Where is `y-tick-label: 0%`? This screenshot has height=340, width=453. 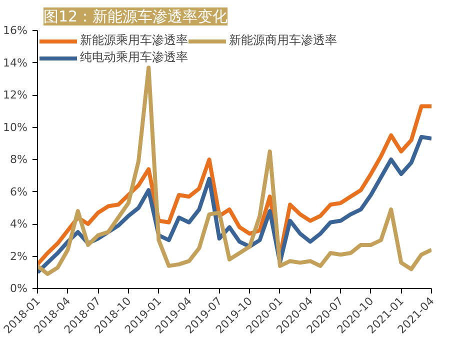 y-tick-label: 0% is located at coordinates (19, 288).